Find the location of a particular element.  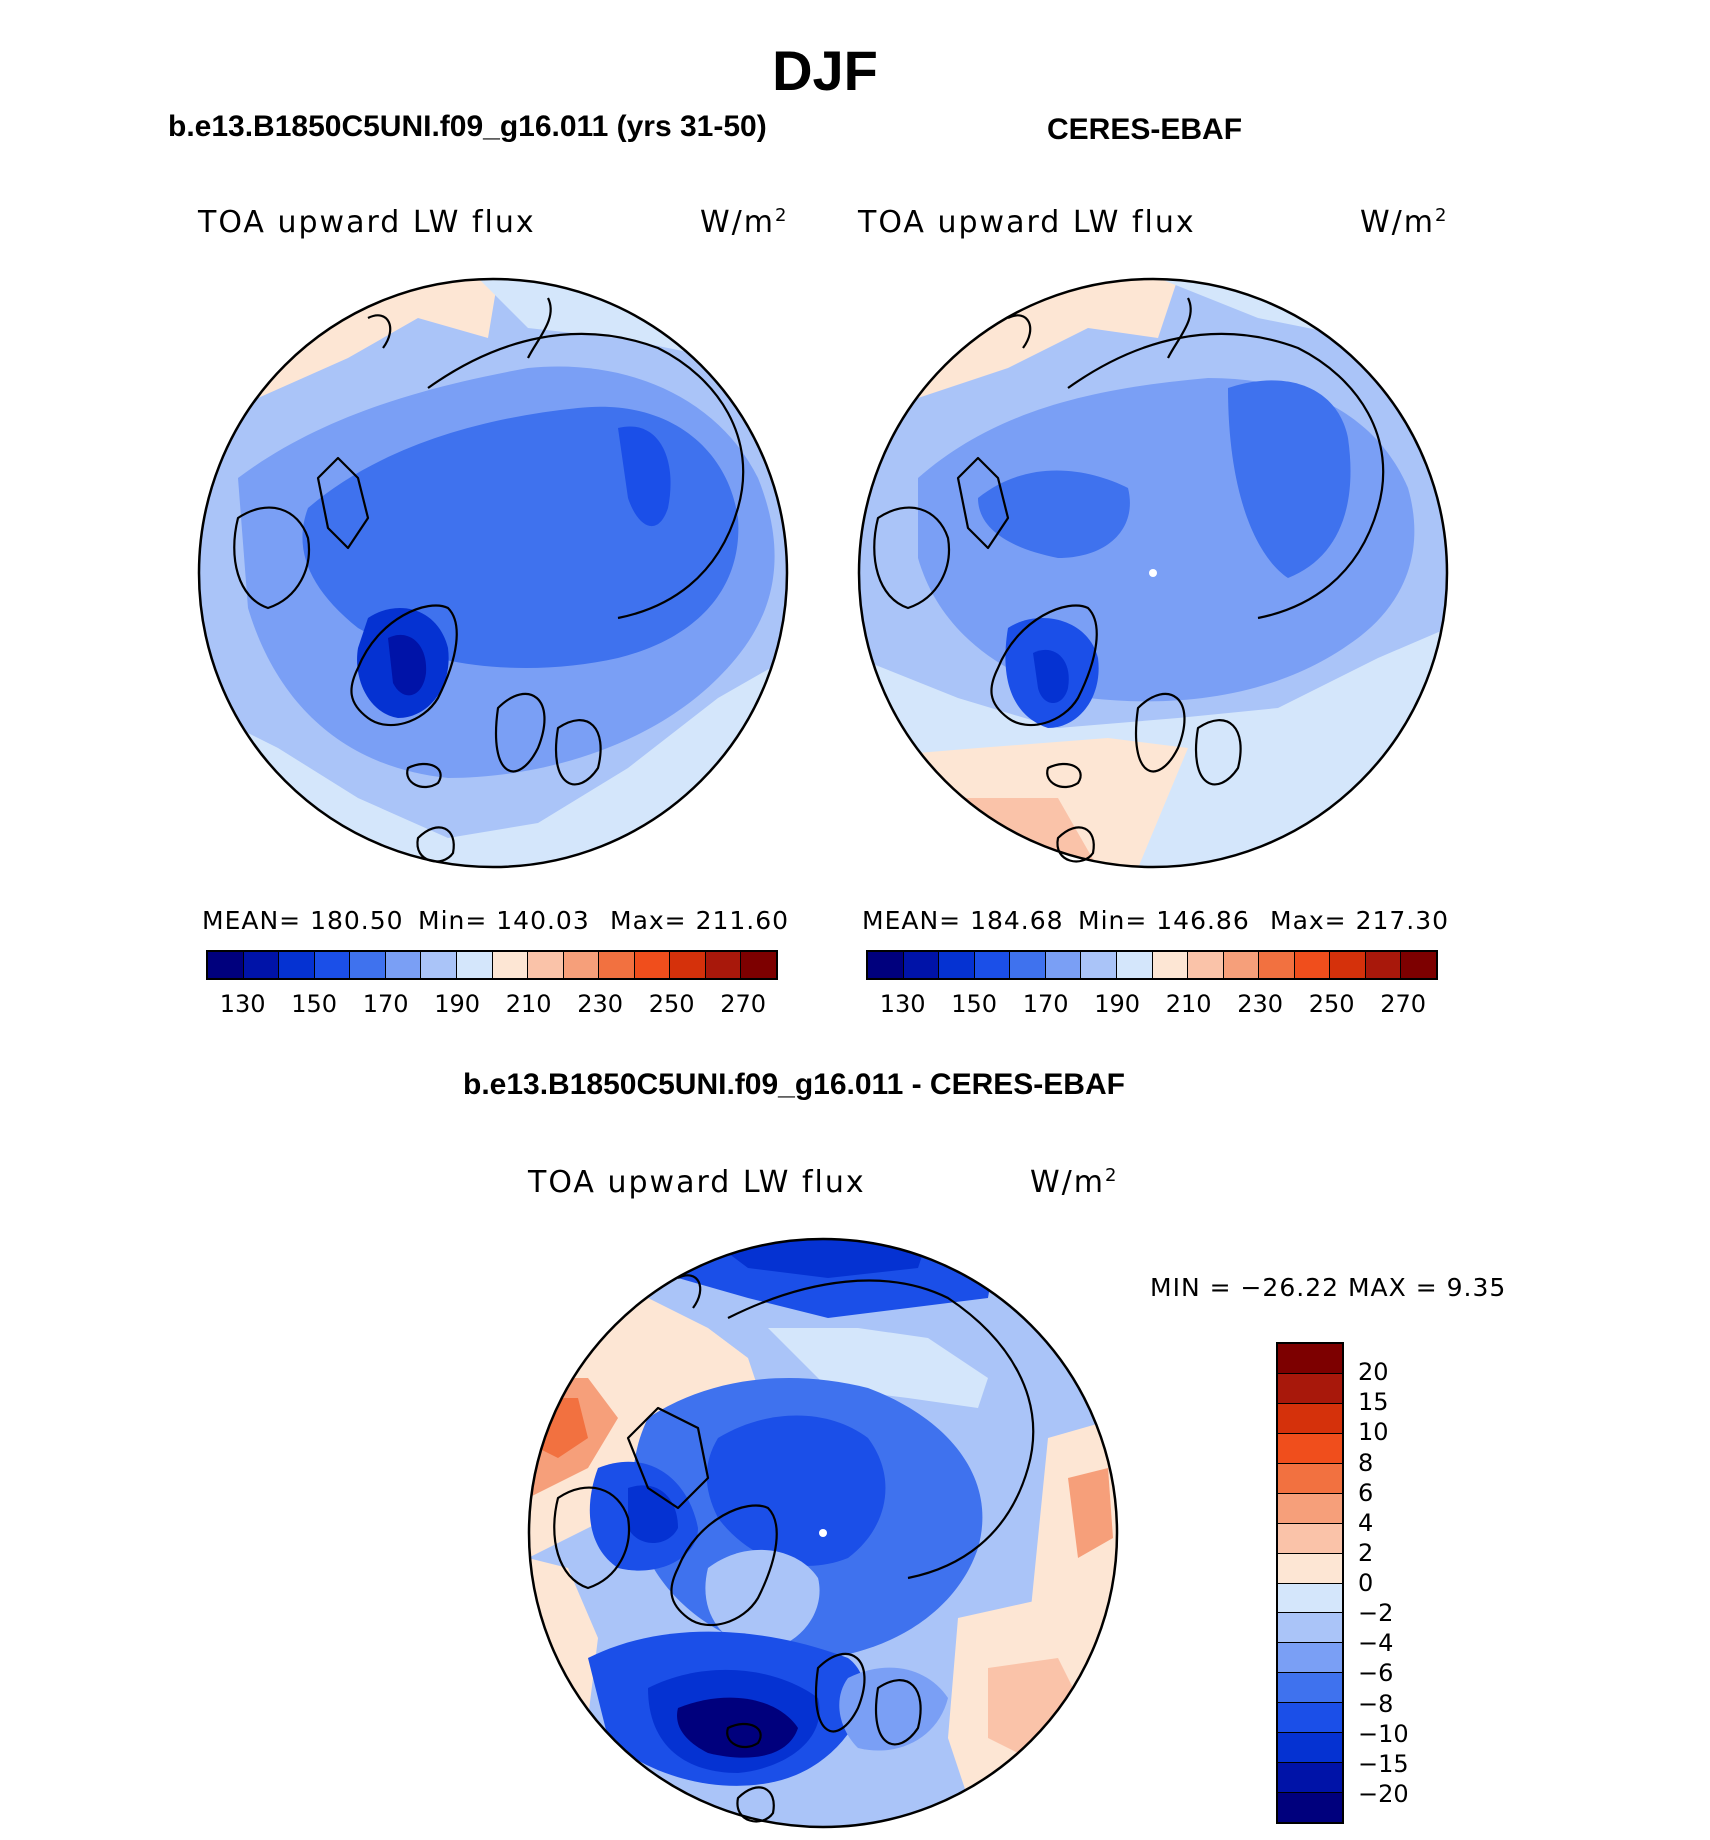

colorbar-tick-label: −8 is located at coordinates (1376, 1703).